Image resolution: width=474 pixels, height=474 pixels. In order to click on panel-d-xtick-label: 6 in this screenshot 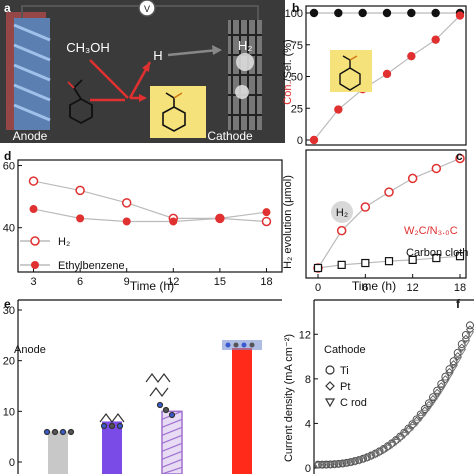, I will do `click(80, 282)`.